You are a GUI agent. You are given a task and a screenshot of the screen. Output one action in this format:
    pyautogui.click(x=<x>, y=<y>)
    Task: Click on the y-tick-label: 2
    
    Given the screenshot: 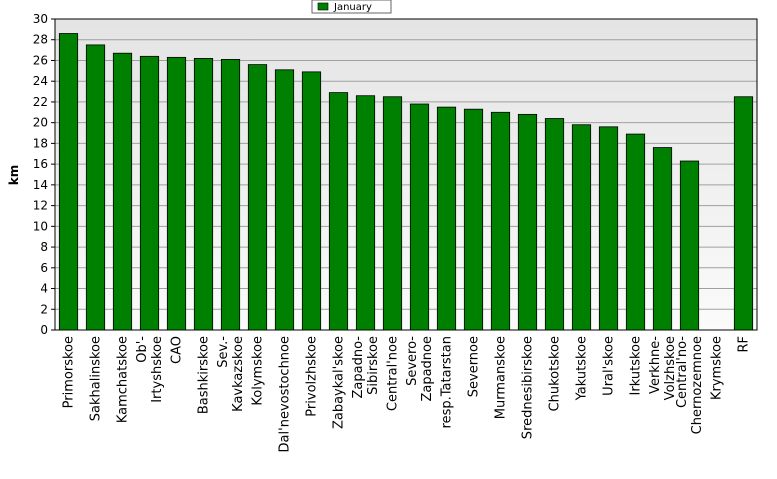 What is the action you would take?
    pyautogui.click(x=44, y=309)
    